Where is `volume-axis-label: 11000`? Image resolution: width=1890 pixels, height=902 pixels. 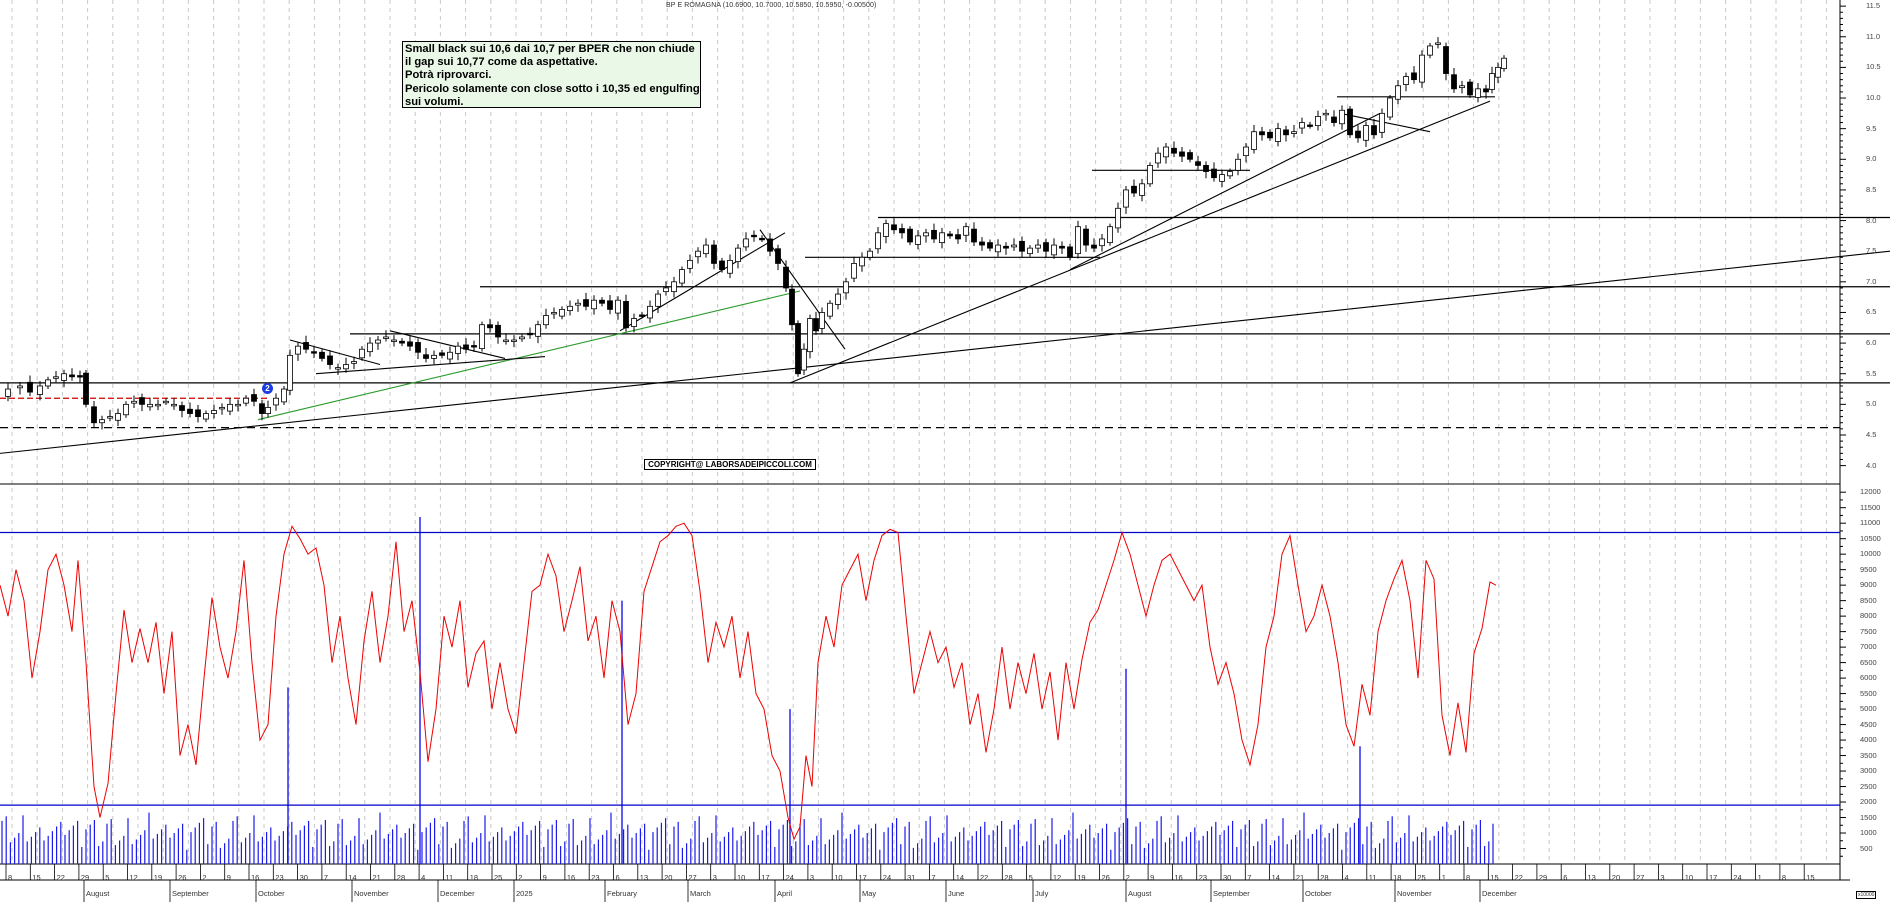 volume-axis-label: 11000 is located at coordinates (1870, 523).